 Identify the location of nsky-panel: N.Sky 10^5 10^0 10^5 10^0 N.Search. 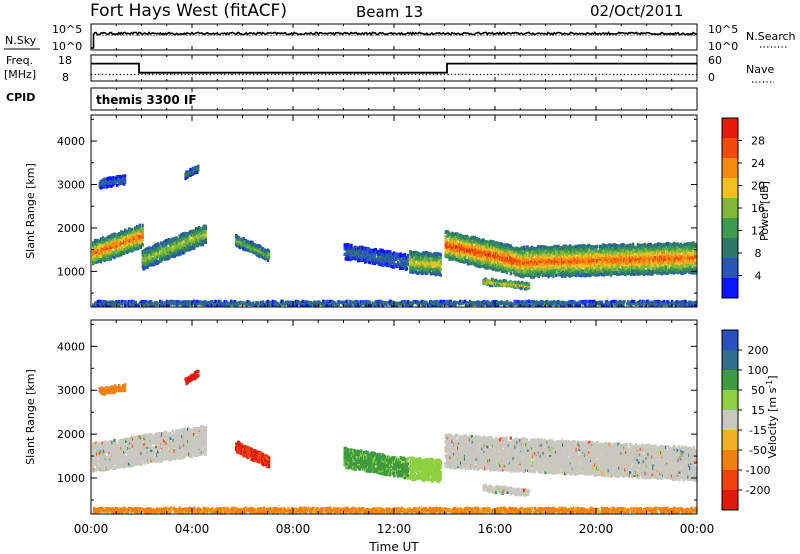
(400, 38).